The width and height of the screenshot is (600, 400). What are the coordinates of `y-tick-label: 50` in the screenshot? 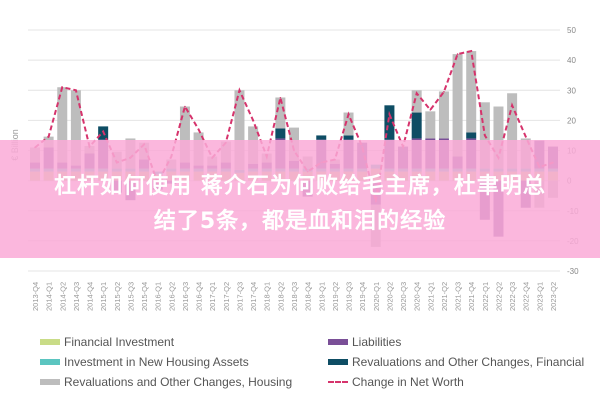 It's located at (571, 30).